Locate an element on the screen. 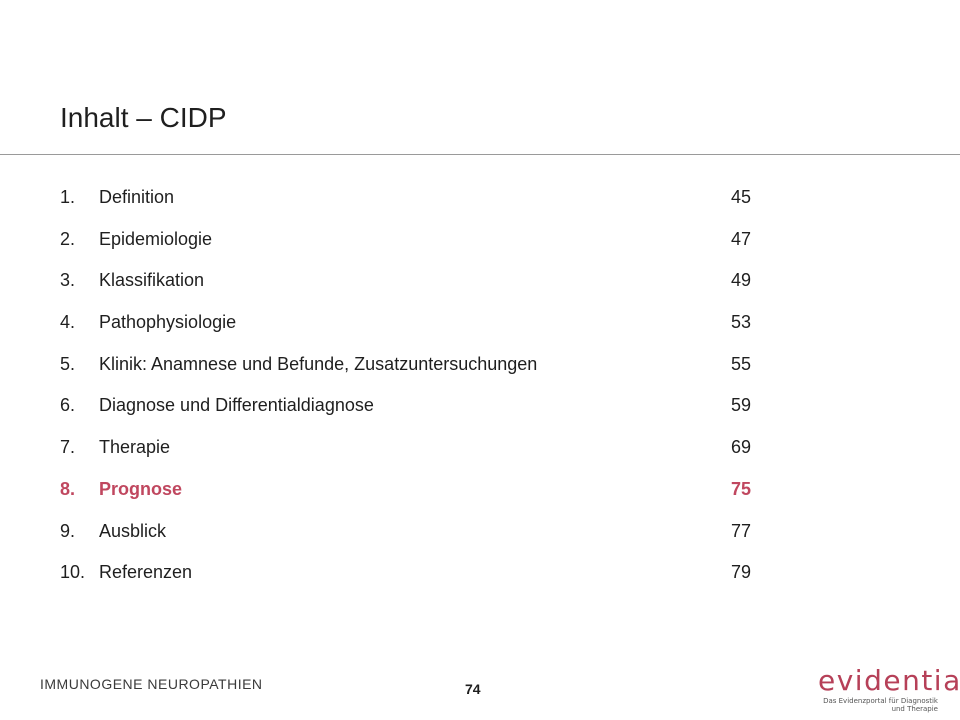  toc-item-page: 79 is located at coordinates (741, 572).